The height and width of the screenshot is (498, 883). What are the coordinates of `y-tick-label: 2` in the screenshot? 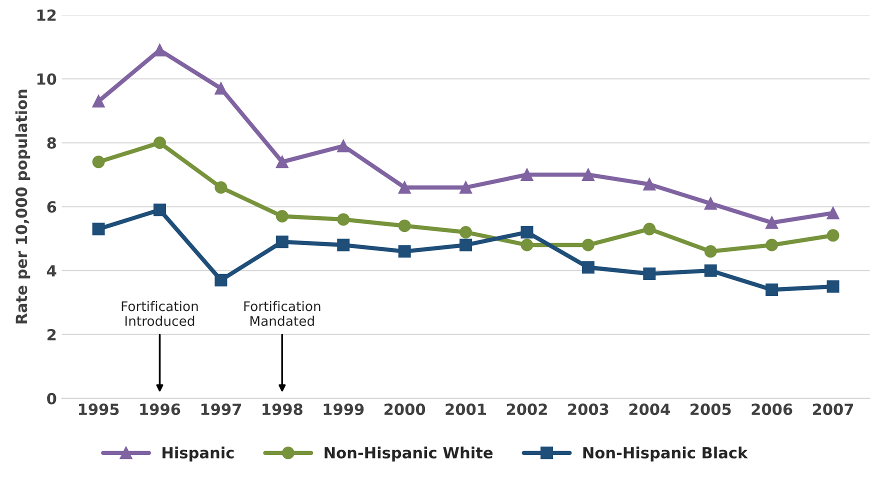 It's located at (52, 334).